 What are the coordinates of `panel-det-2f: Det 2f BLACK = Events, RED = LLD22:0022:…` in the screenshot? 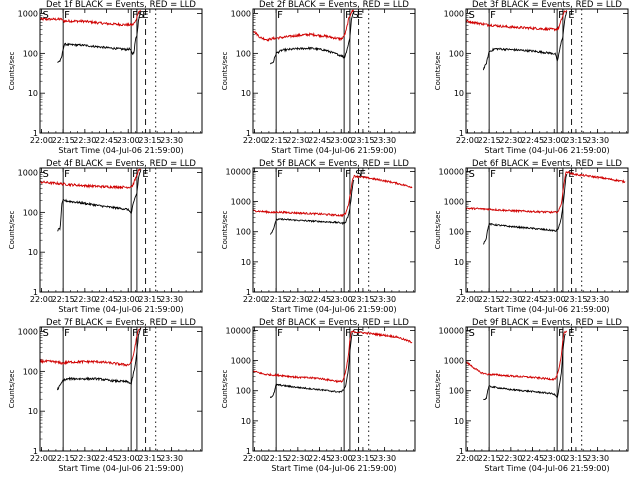 It's located at (318, 77).